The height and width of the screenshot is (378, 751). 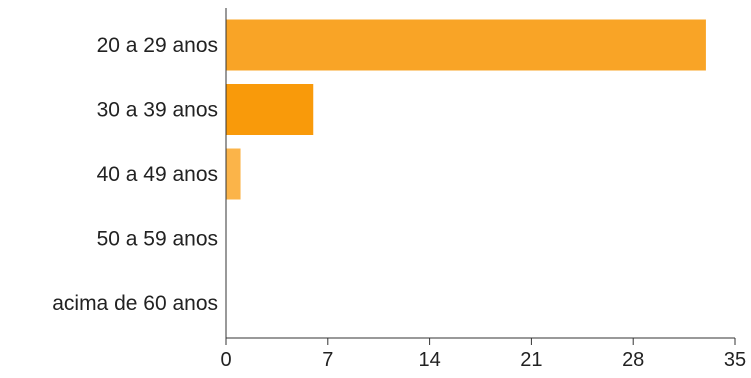 What do you see at coordinates (157, 239) in the screenshot?
I see `category-label: 50 a 59 anos` at bounding box center [157, 239].